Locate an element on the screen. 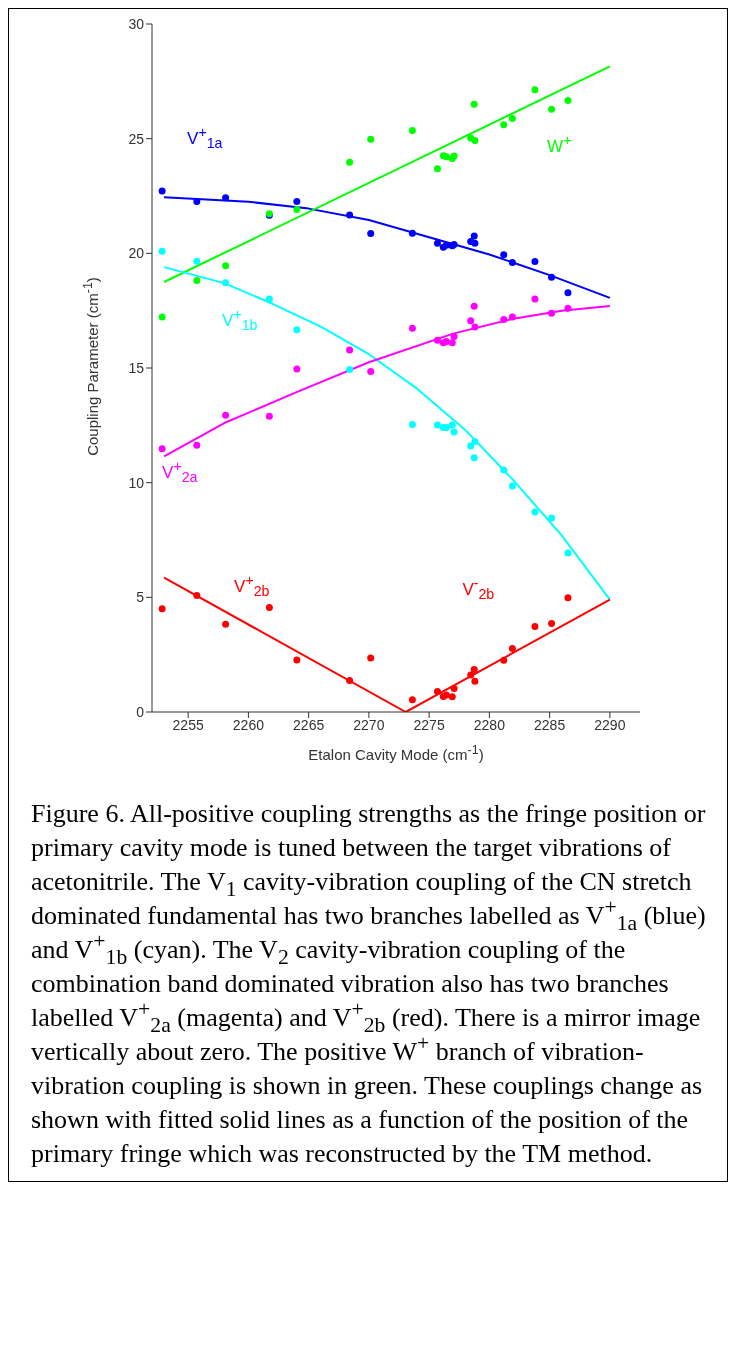  x-tick-label: 2255 is located at coordinates (188, 724).